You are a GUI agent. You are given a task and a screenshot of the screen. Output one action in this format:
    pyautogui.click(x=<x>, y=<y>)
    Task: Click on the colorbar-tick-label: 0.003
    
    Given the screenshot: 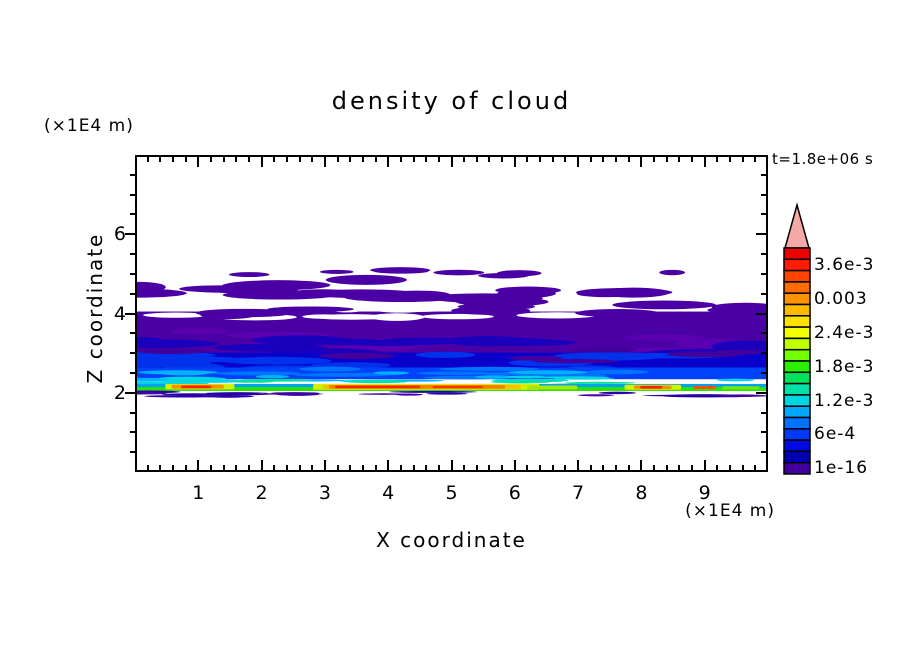 What is the action you would take?
    pyautogui.click(x=841, y=298)
    